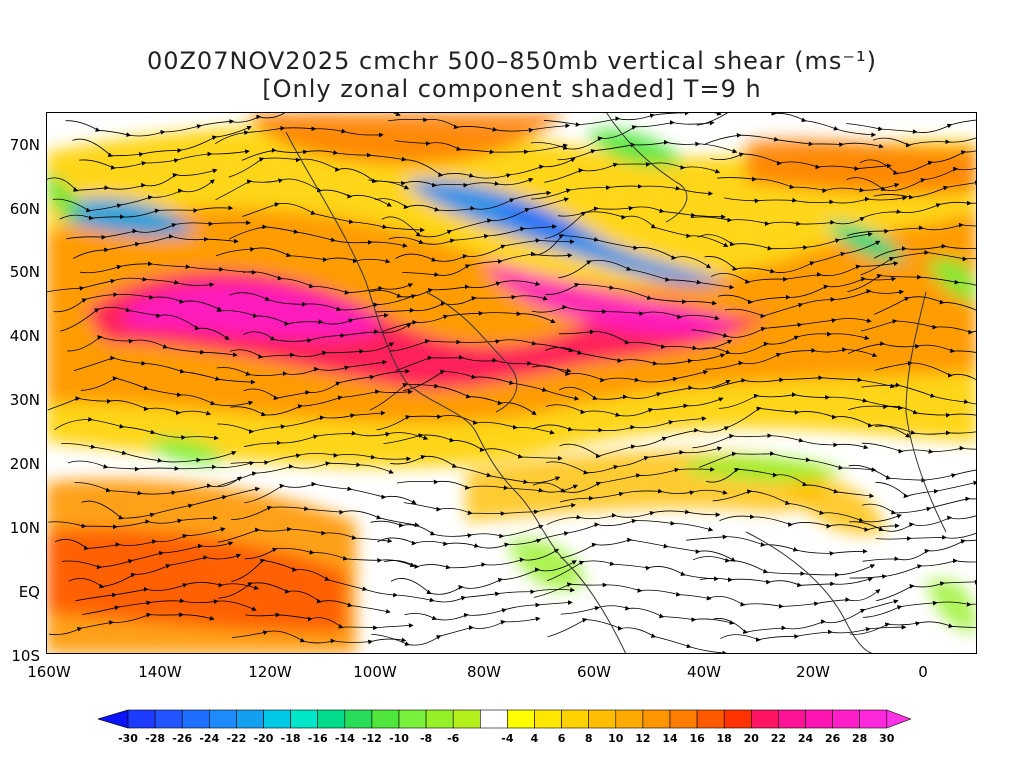  I want to click on colorbar-label: -18, so click(290, 738).